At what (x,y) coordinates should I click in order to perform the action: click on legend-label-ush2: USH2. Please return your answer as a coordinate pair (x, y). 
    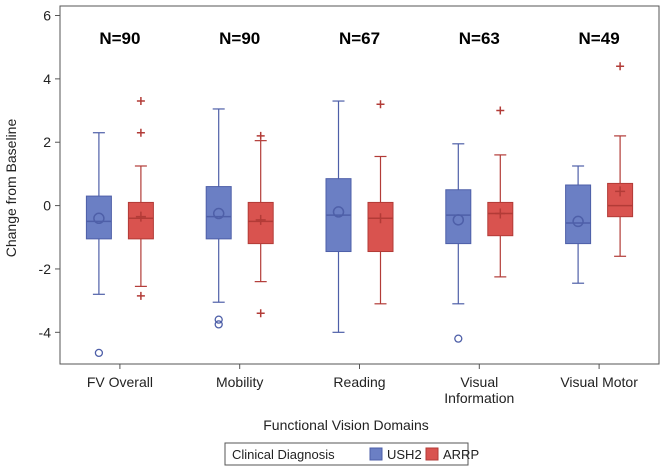
    Looking at the image, I should click on (404, 454).